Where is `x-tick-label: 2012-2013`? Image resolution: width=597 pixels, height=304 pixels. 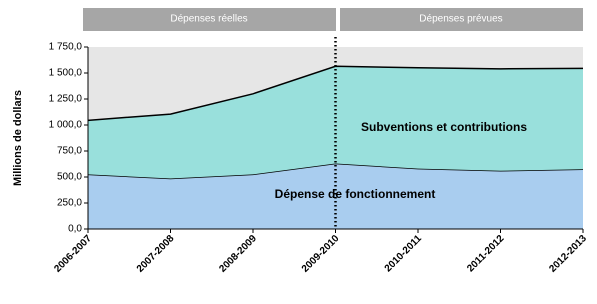
x-tick-label: 2012-2013 is located at coordinates (568, 254).